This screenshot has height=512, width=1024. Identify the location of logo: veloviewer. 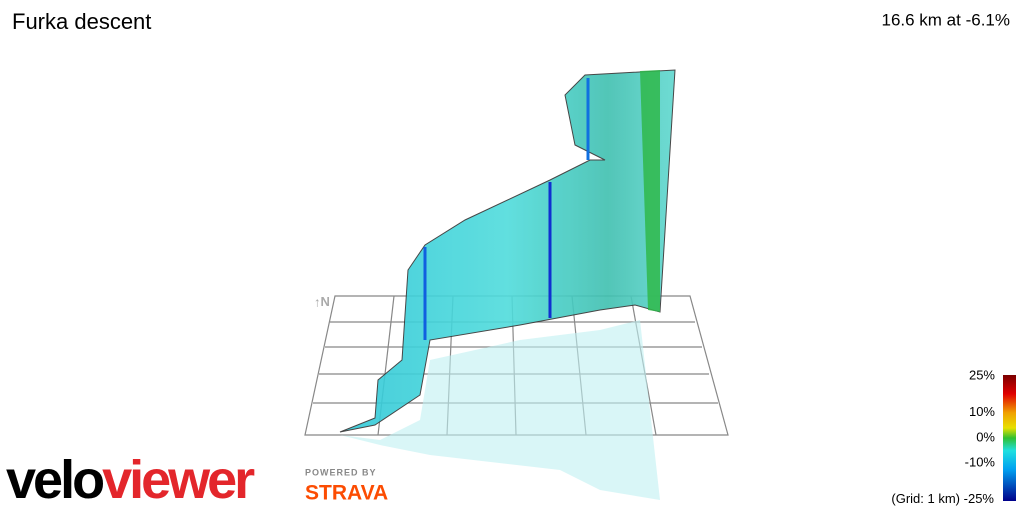
(130, 480).